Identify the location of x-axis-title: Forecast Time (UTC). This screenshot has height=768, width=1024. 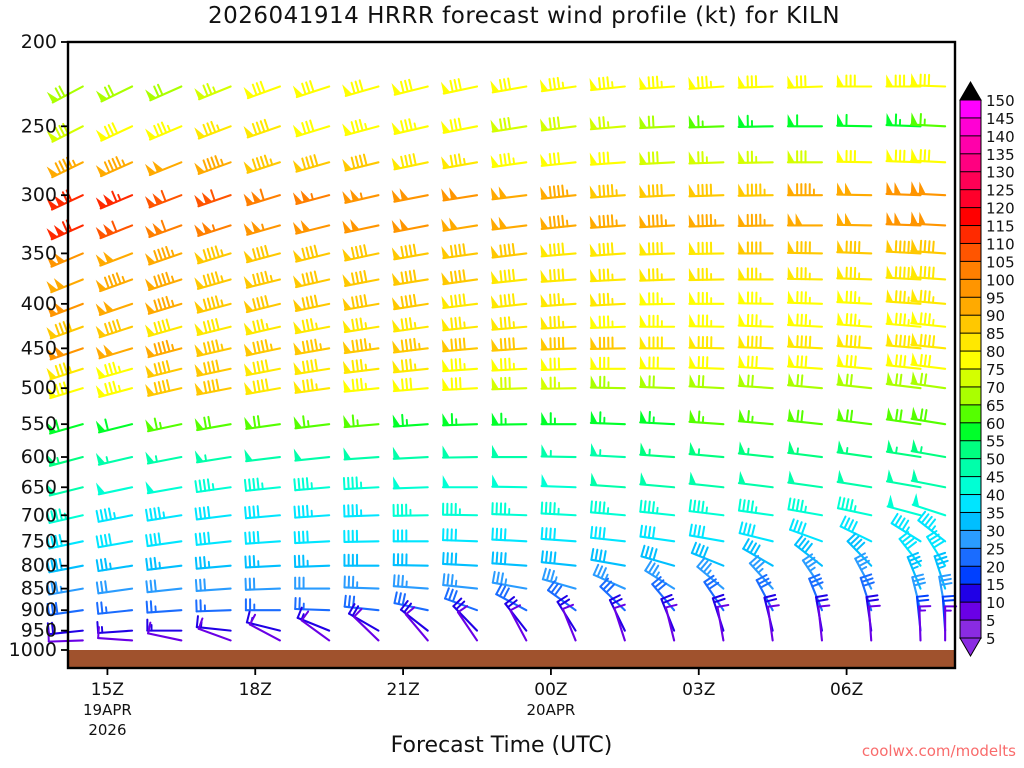
(502, 745).